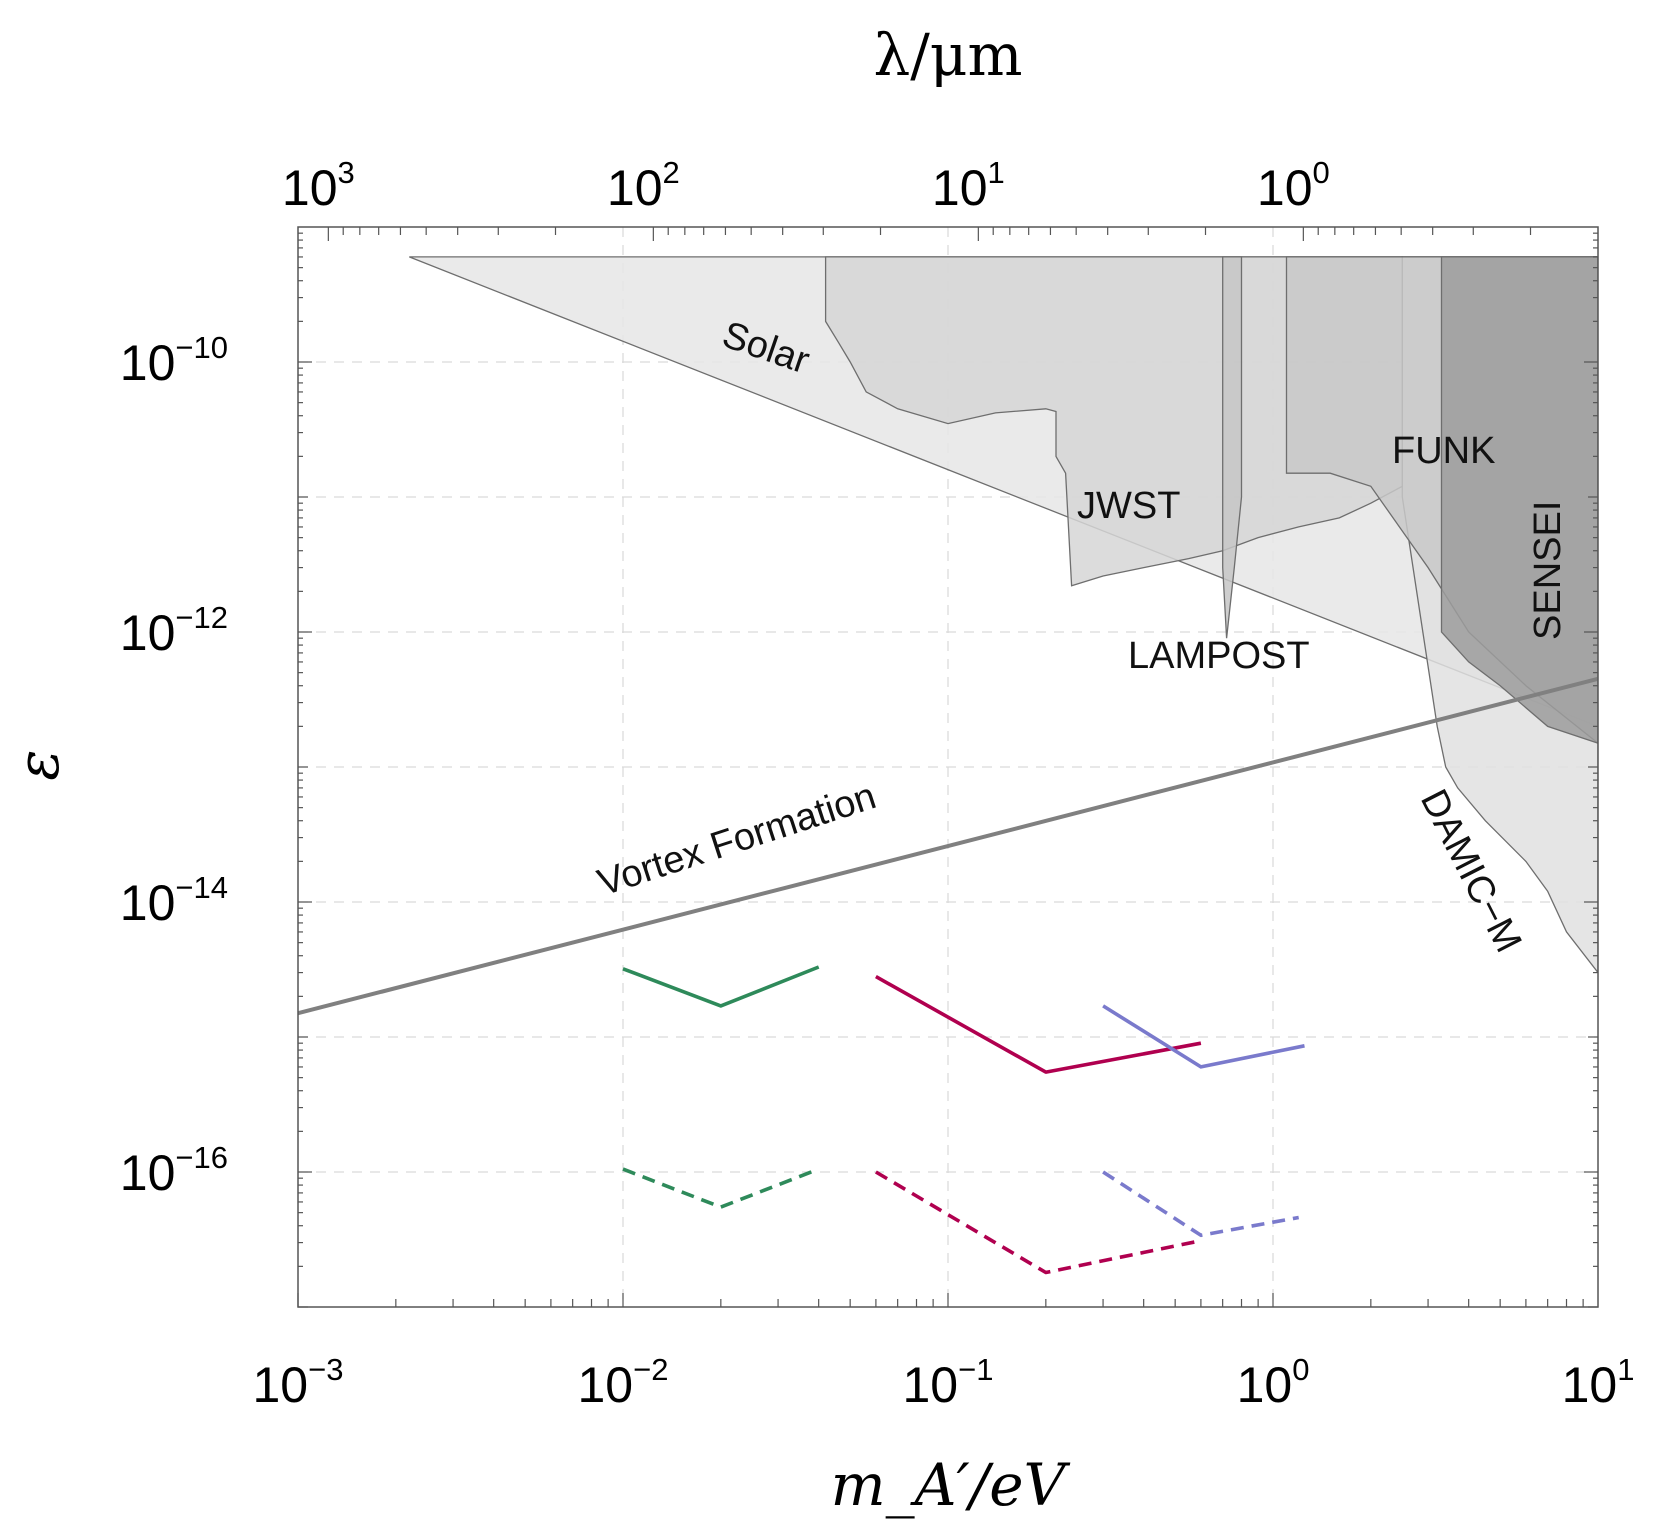 The height and width of the screenshot is (1532, 1661). What do you see at coordinates (968, 185) in the screenshot?
I see `top-tick-label: 10¹` at bounding box center [968, 185].